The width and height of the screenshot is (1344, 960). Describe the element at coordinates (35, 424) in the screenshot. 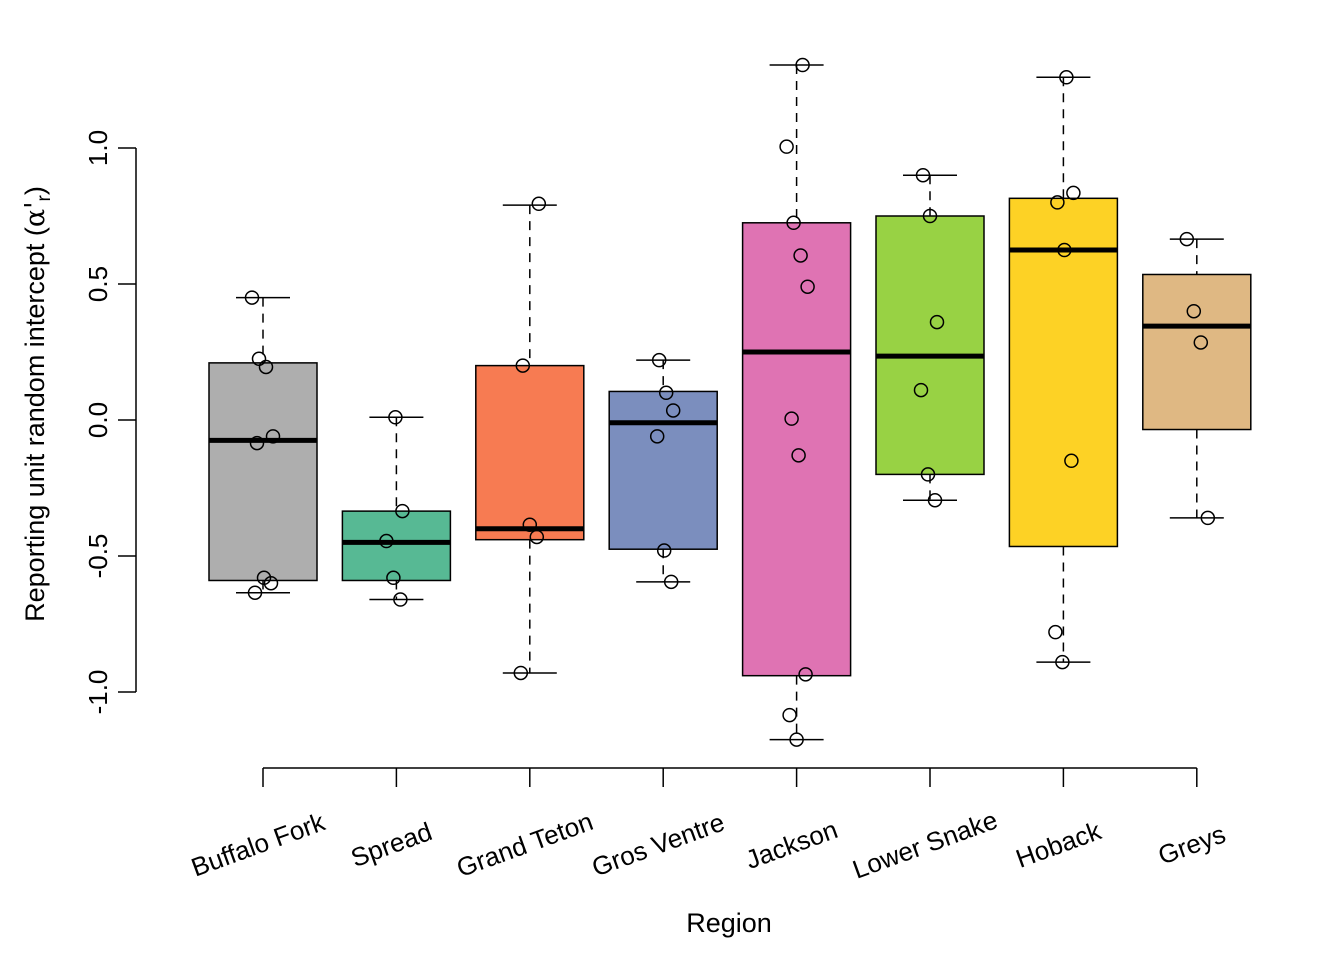

I see `y-axis-title-main: Reporting unit random intercept (` at that location.